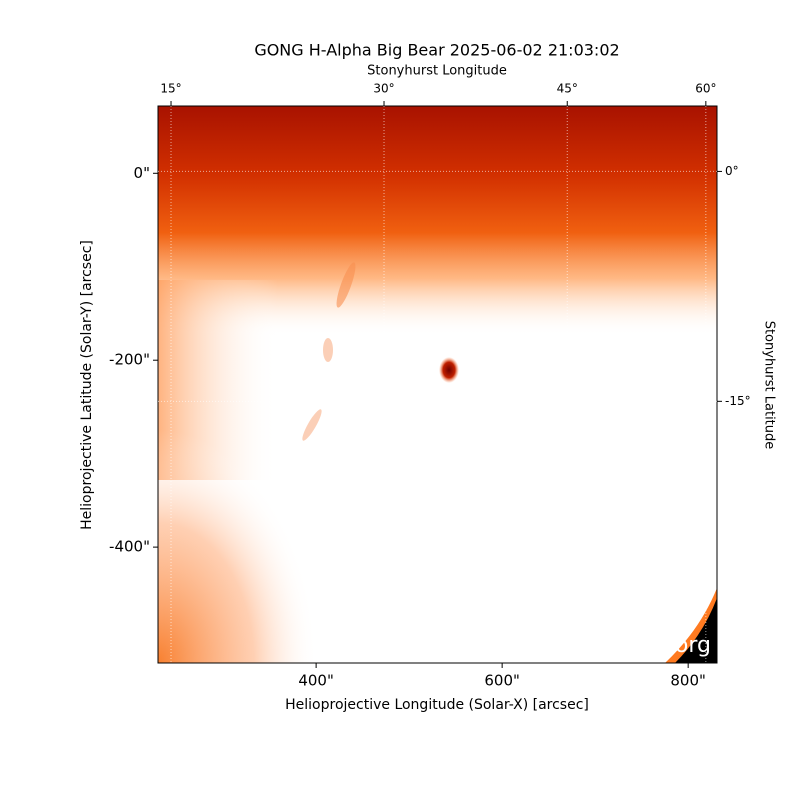  Describe the element at coordinates (693, 645) in the screenshot. I see `watermark: org` at that location.